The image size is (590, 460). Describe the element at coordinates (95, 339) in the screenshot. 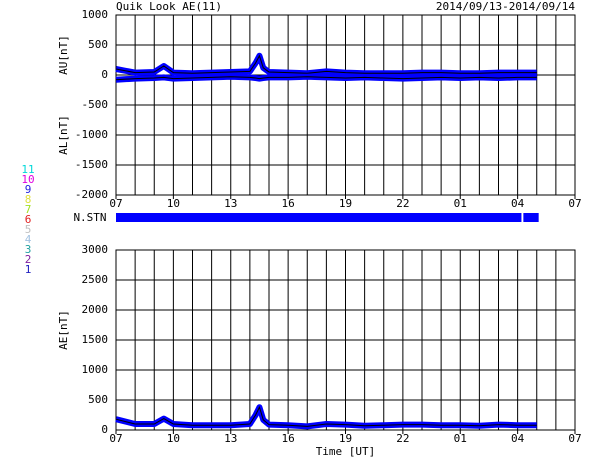

I see `y-tick-label: 1500` at that location.